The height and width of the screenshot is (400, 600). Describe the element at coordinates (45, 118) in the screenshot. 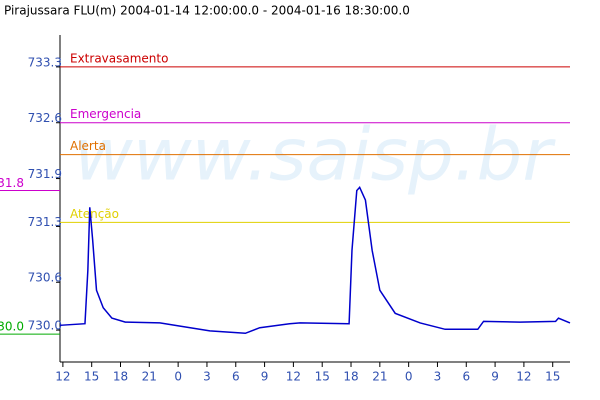

I see `y-tick-label: 732.6` at that location.